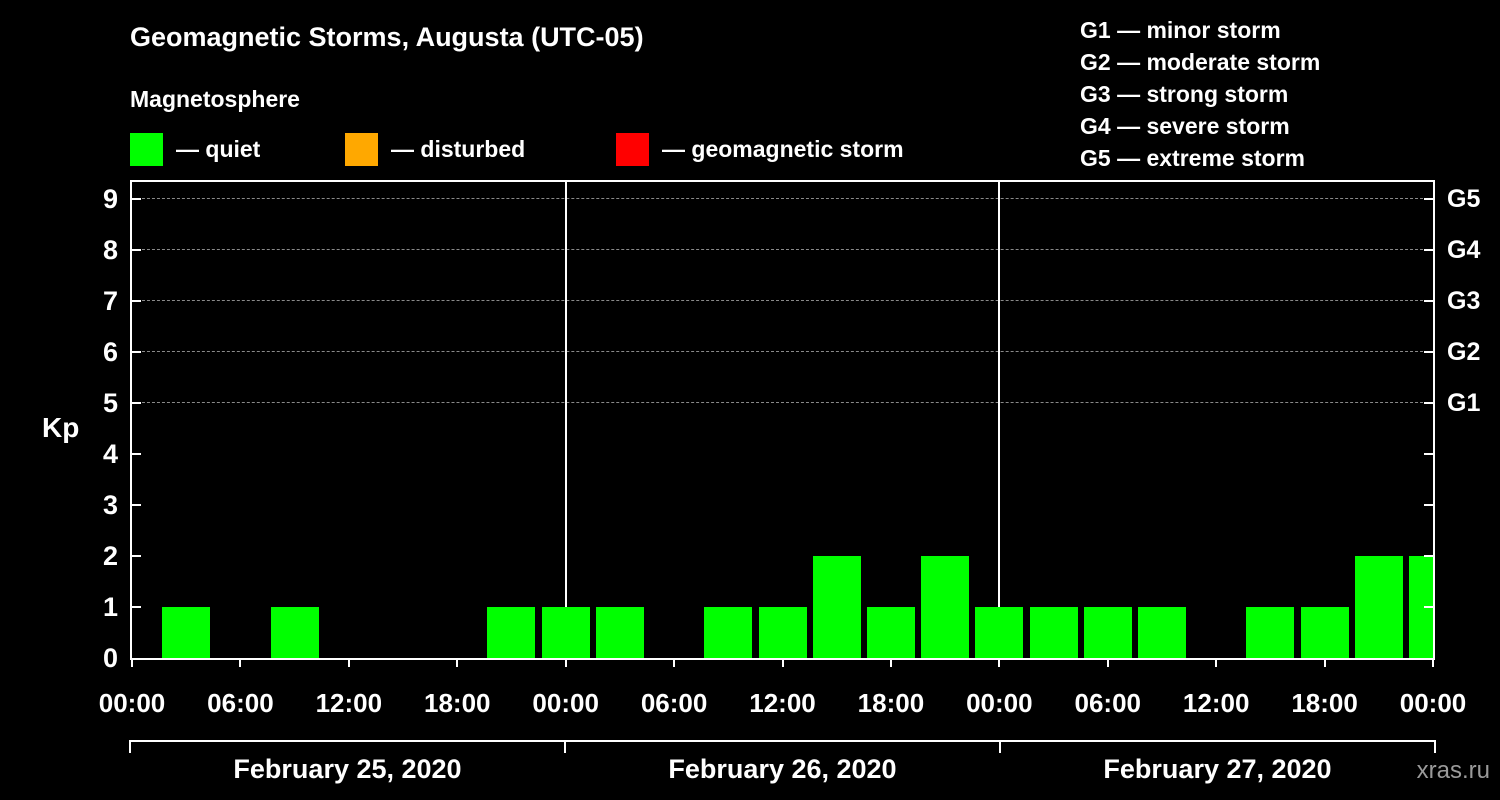 The height and width of the screenshot is (800, 1500). What do you see at coordinates (218, 149) in the screenshot?
I see `legend-label-quiet: — quiet` at bounding box center [218, 149].